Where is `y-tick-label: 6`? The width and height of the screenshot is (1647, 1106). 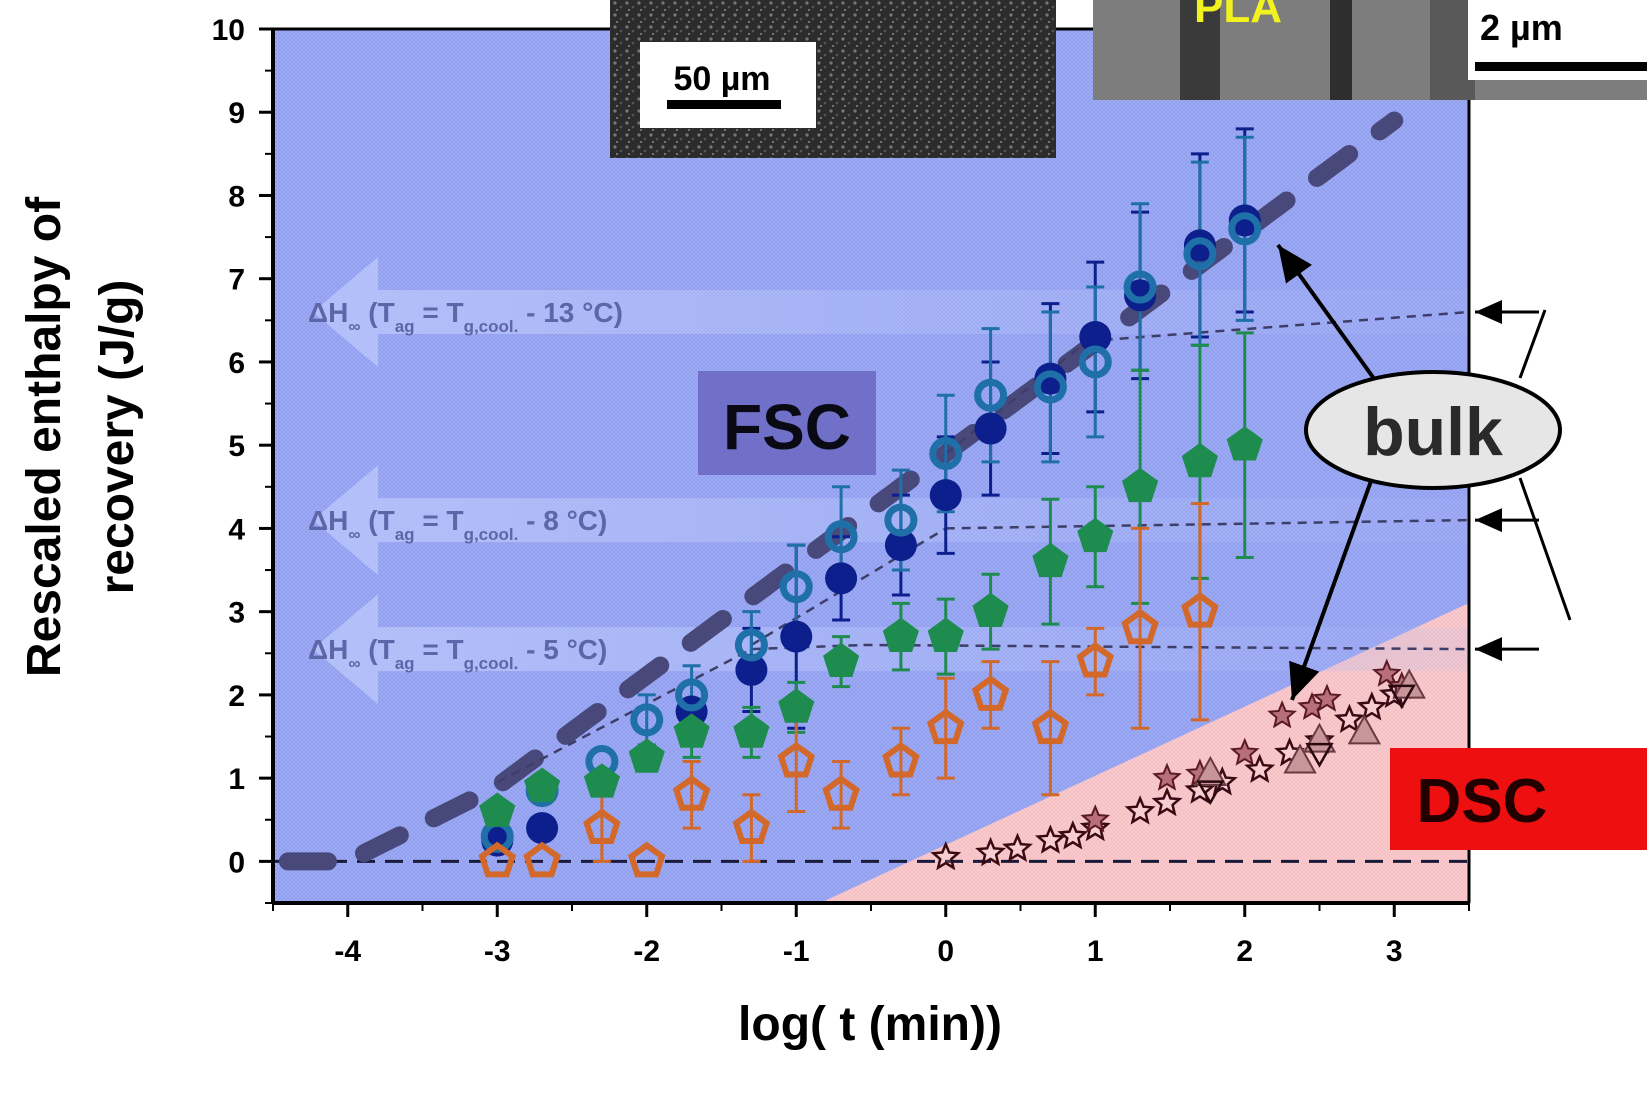 y-tick-label: 6 is located at coordinates (236, 363).